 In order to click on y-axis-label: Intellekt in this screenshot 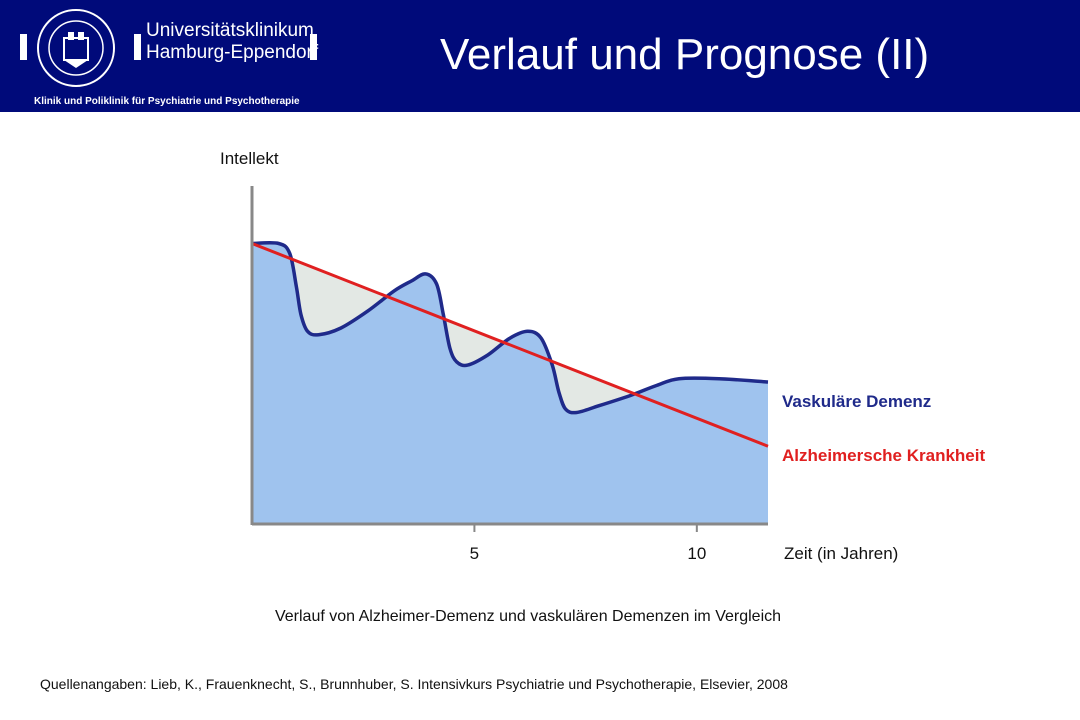, I will do `click(249, 158)`.